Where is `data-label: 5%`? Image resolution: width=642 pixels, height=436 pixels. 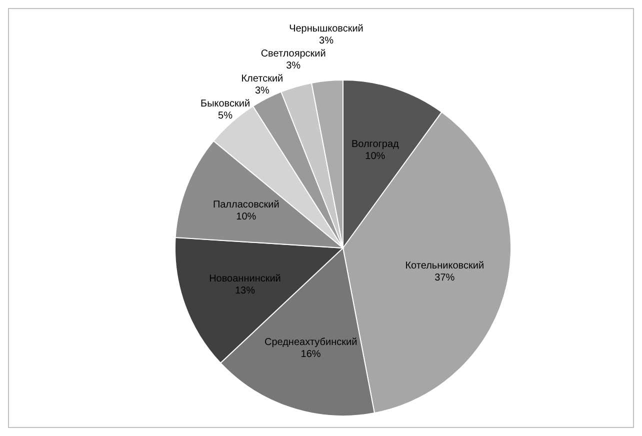 data-label: 5% is located at coordinates (225, 116).